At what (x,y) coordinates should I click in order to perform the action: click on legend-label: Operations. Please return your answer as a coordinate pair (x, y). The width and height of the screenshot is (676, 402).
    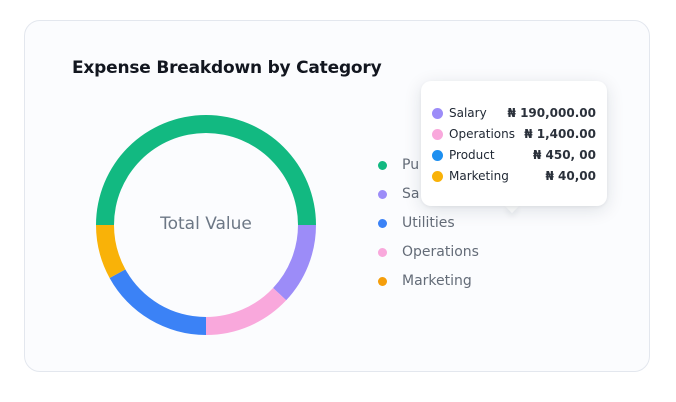
    Looking at the image, I should click on (440, 252).